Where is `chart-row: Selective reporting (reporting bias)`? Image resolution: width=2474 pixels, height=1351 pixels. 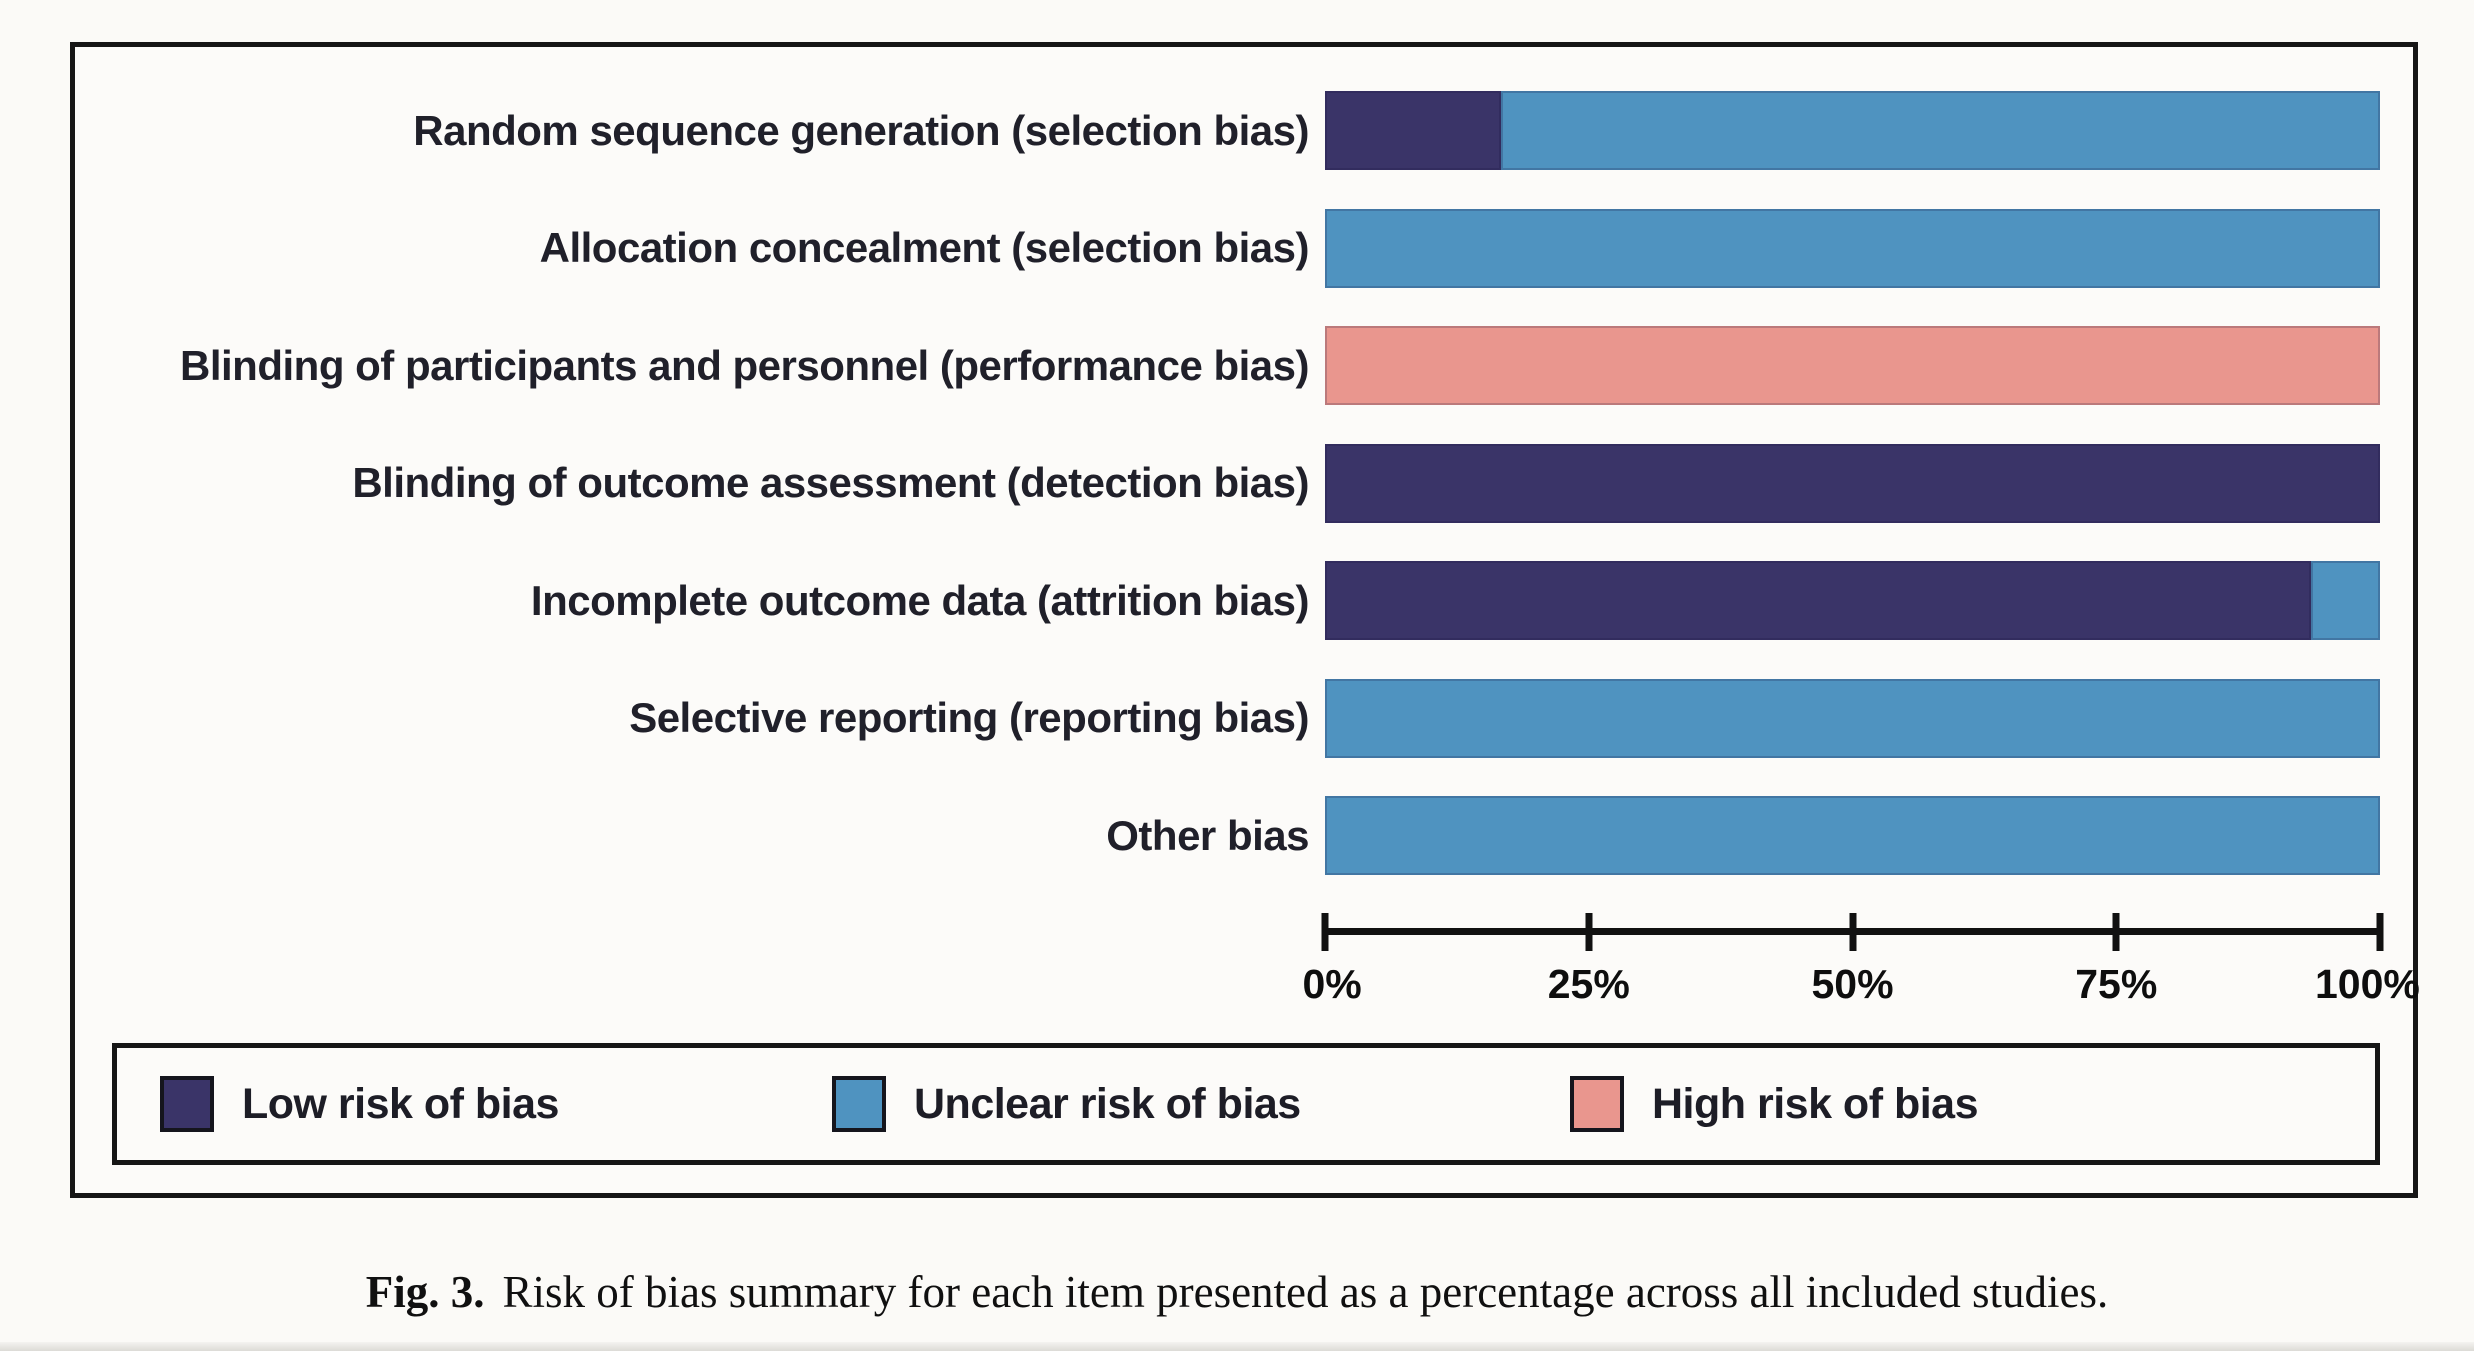 chart-row: Selective reporting (reporting bias) is located at coordinates (1244, 718).